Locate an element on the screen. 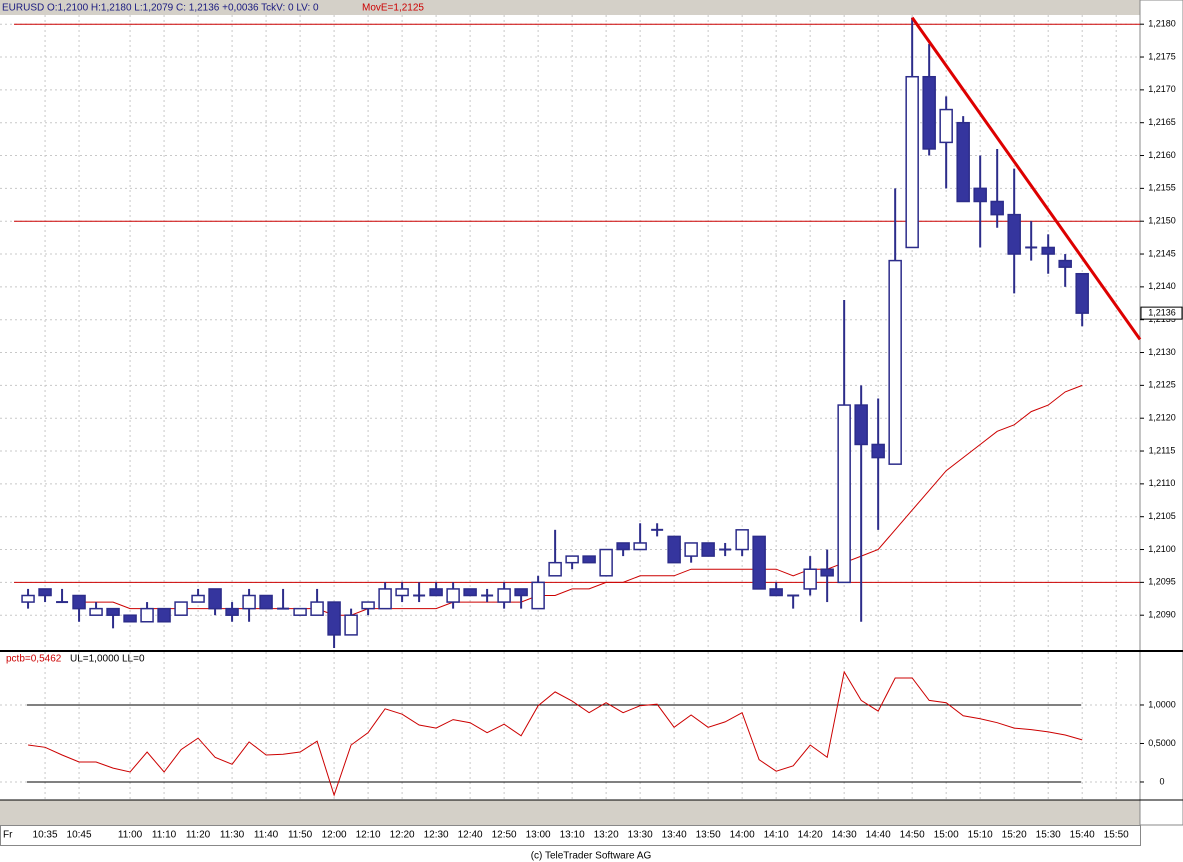  day-label: Fr is located at coordinates (8, 835).